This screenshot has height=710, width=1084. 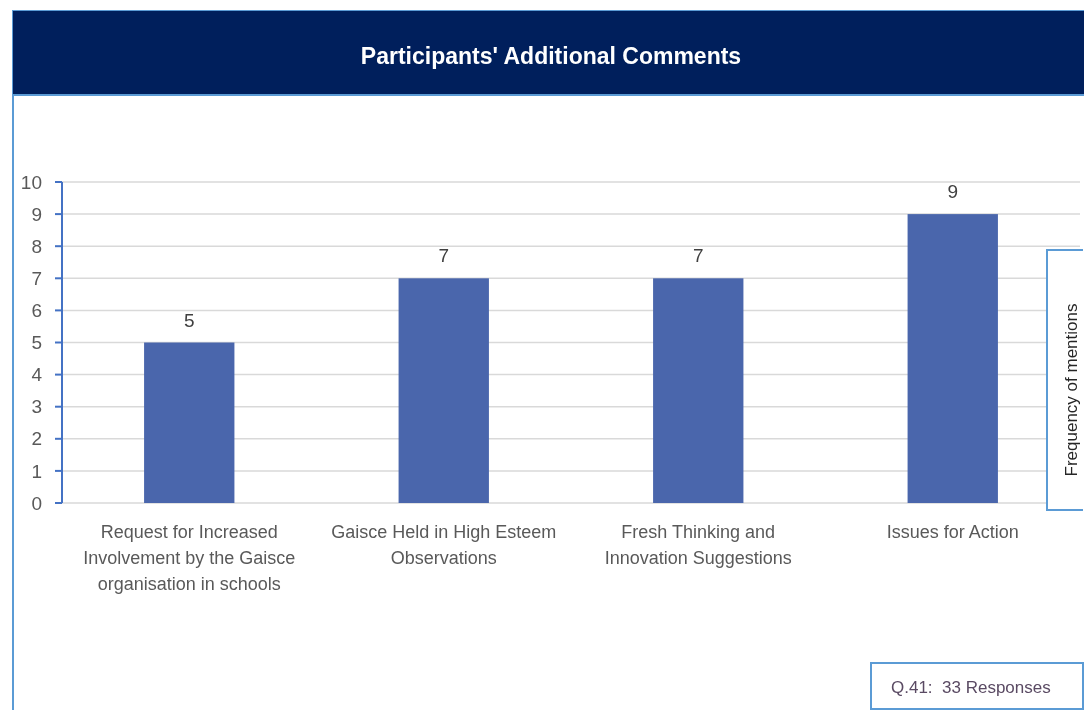 What do you see at coordinates (971, 687) in the screenshot?
I see `text: Q.41: 33 Responses` at bounding box center [971, 687].